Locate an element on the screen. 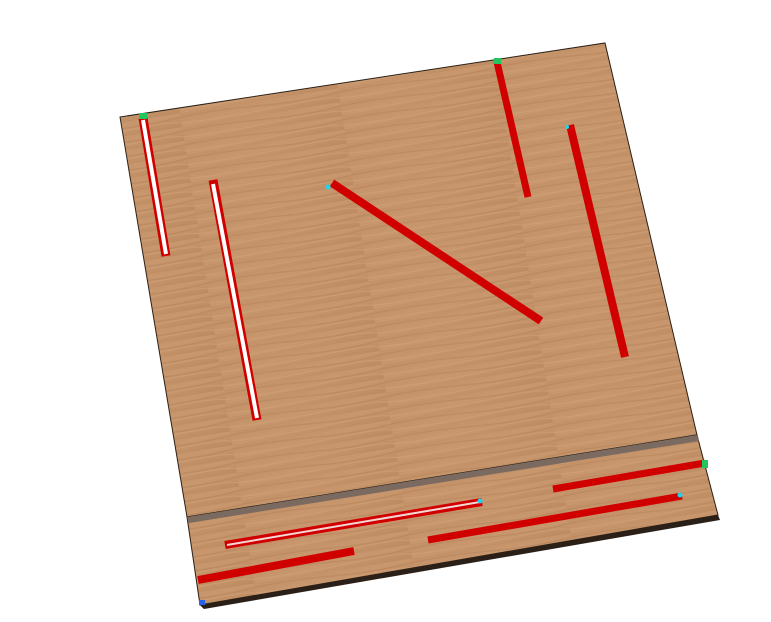  strip-seam is located at coordinates (443, 479).